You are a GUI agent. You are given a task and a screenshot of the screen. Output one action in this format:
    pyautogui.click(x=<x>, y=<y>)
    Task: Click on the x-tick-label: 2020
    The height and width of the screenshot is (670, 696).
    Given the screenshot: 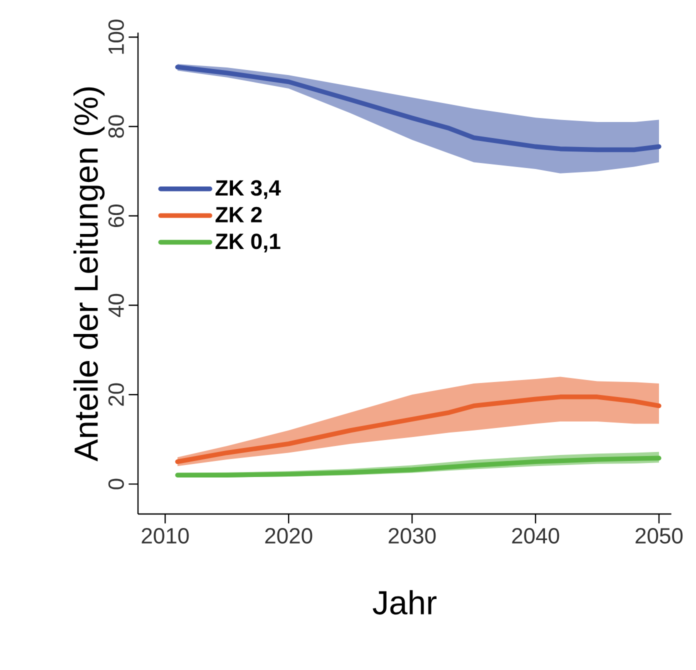 What is the action you would take?
    pyautogui.click(x=288, y=536)
    